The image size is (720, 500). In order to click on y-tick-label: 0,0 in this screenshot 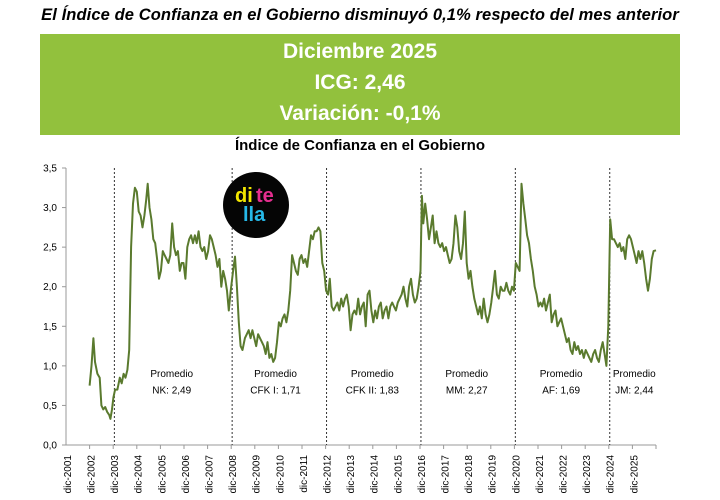, I will do `click(50, 446)`.